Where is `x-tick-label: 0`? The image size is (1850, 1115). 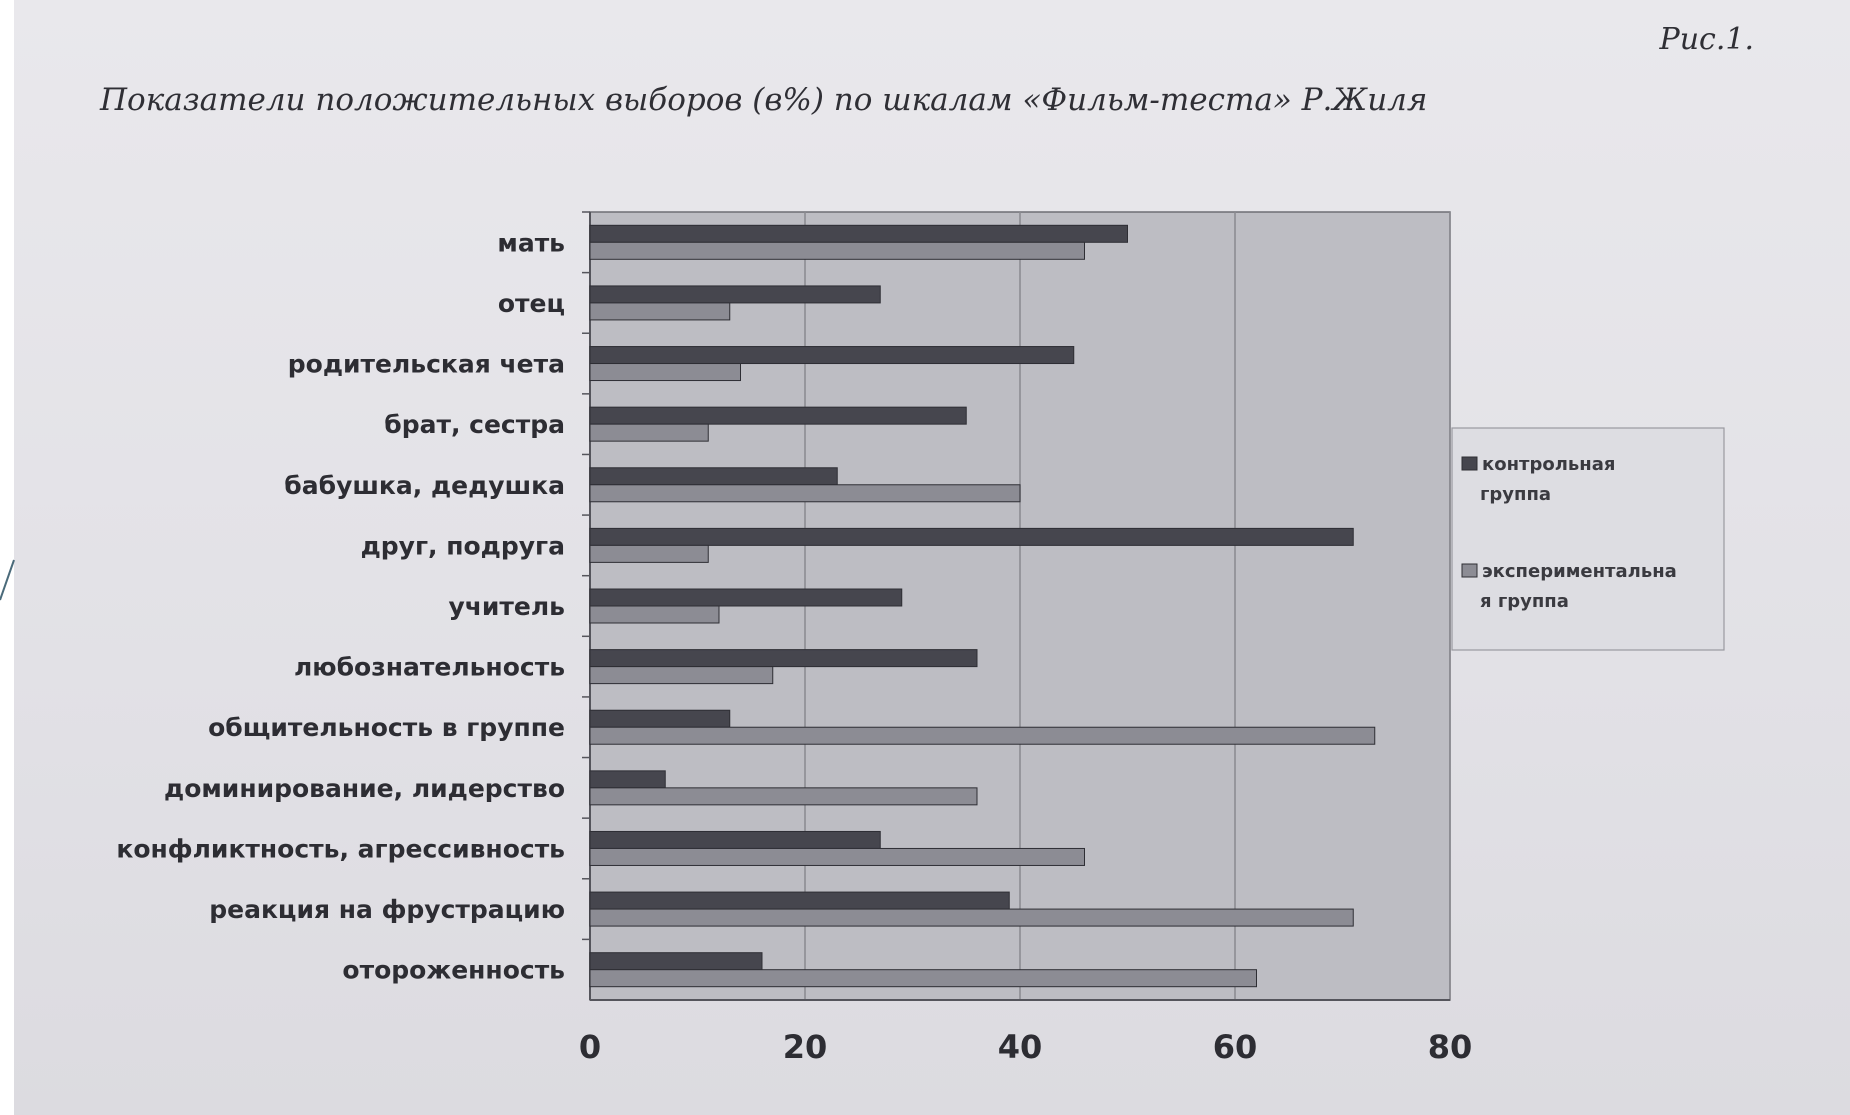 x-tick-label: 0 is located at coordinates (590, 1047).